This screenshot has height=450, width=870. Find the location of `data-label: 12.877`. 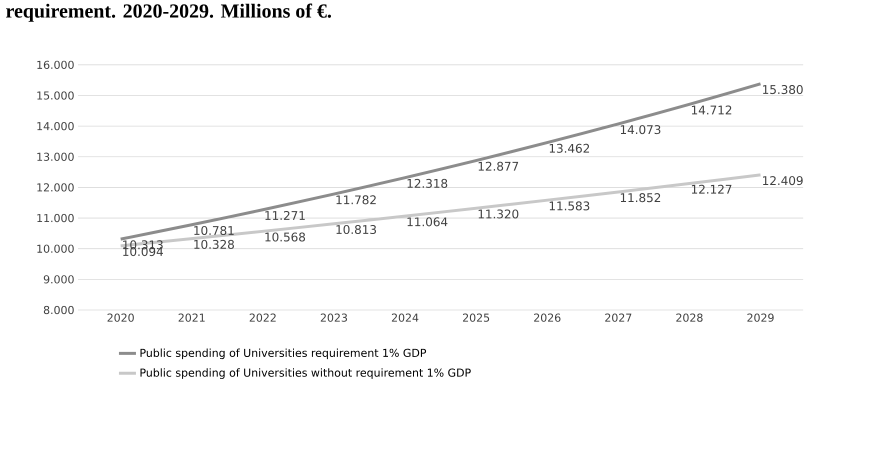

data-label: 12.877 is located at coordinates (498, 166).